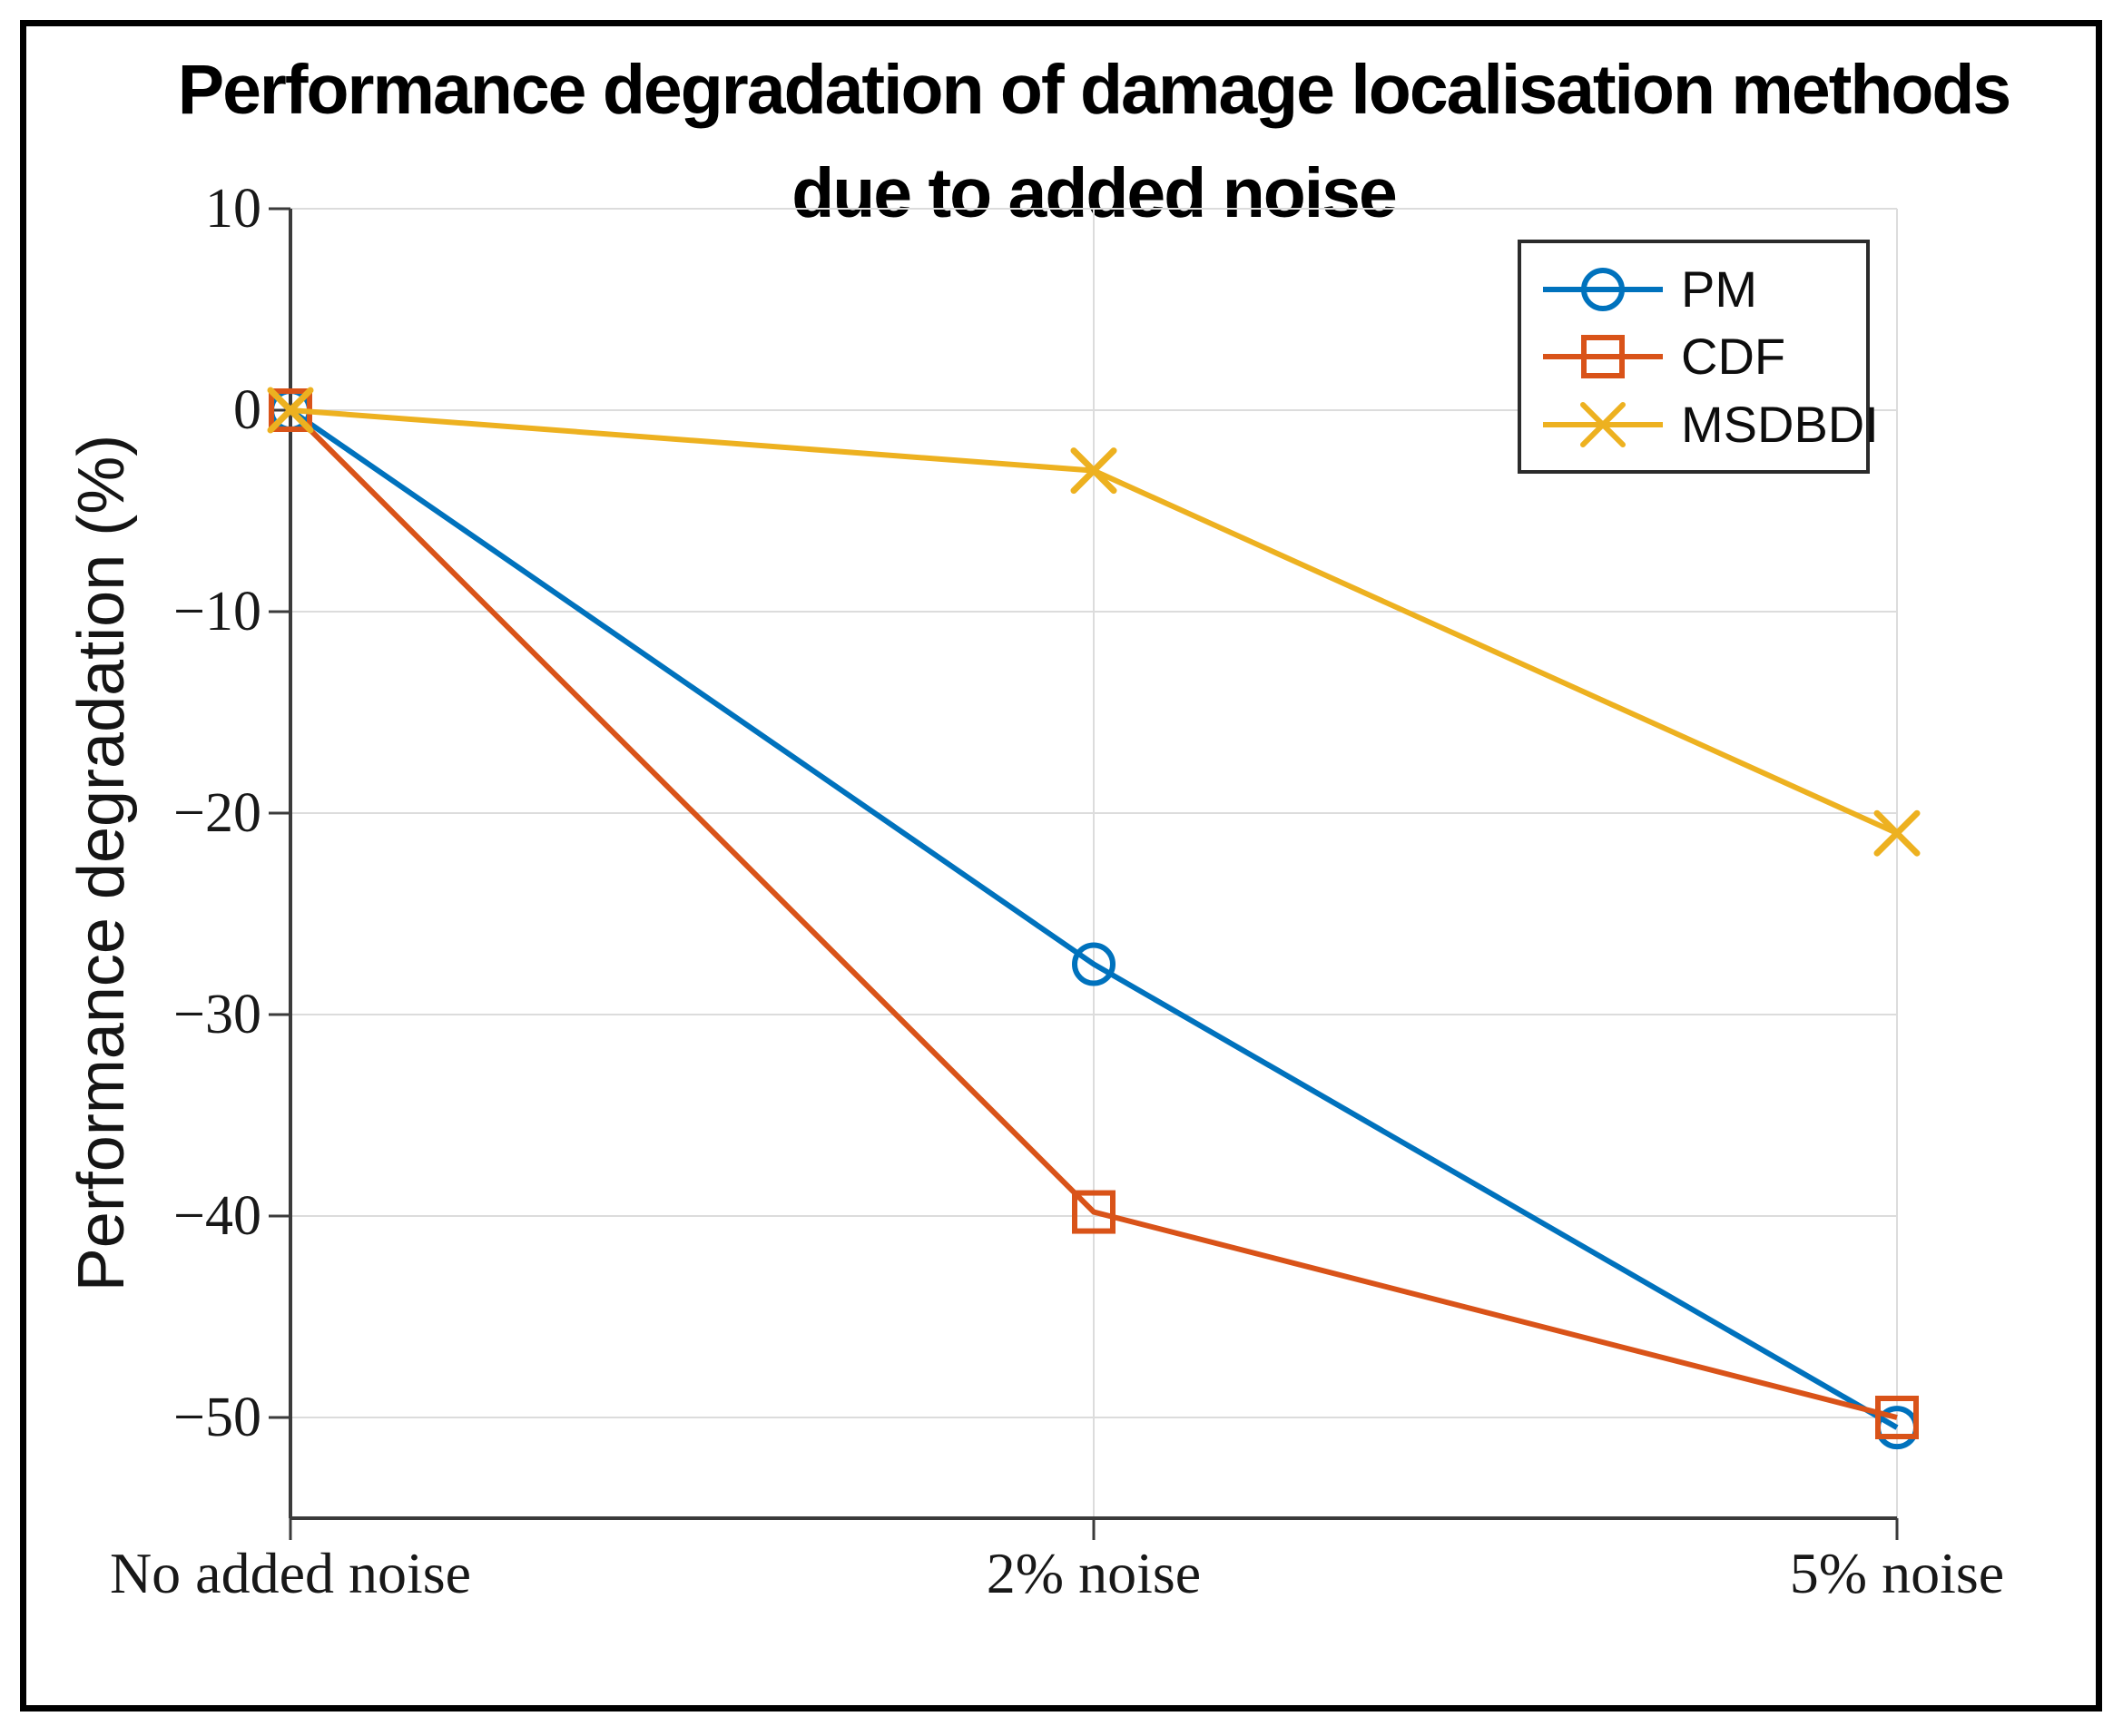  Describe the element at coordinates (1734, 356) in the screenshot. I see `legend-label-CDF: CDF` at that location.